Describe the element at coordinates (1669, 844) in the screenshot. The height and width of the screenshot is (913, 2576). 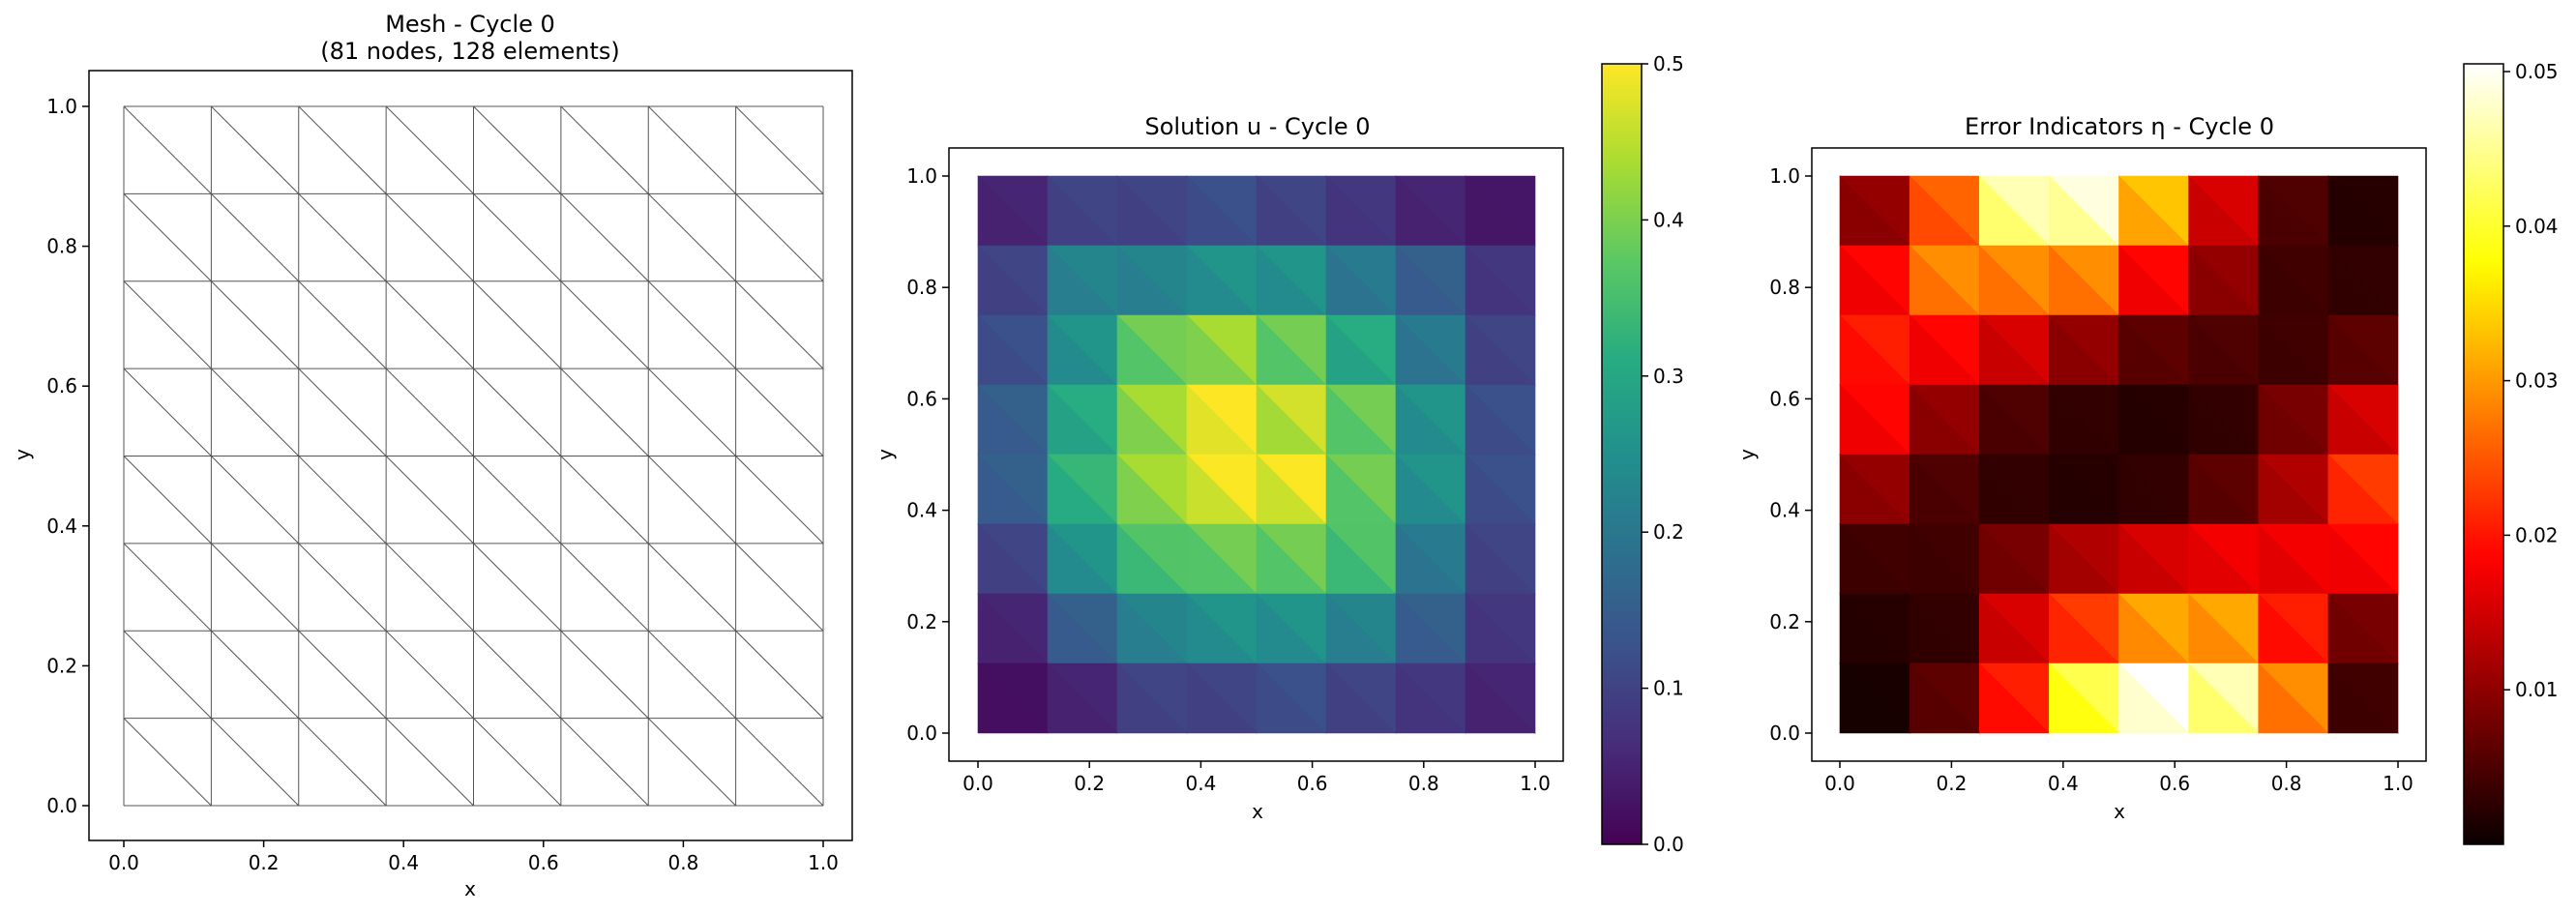
I see `colorbar-tick-label: 0.0` at that location.